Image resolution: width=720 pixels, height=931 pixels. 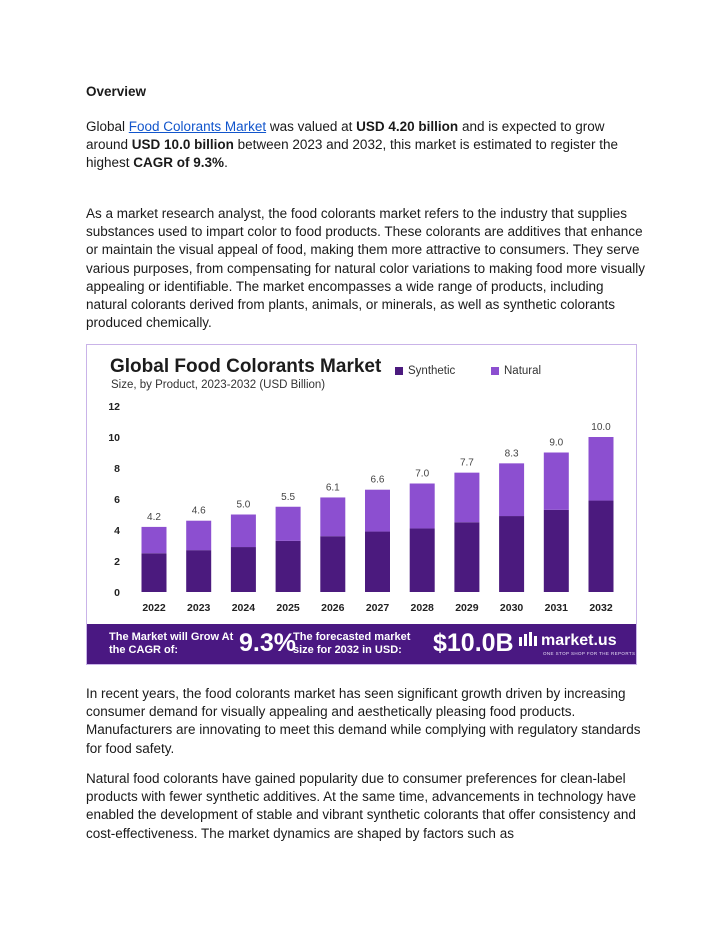 What do you see at coordinates (154, 608) in the screenshot?
I see `x-tick-label: 2022` at bounding box center [154, 608].